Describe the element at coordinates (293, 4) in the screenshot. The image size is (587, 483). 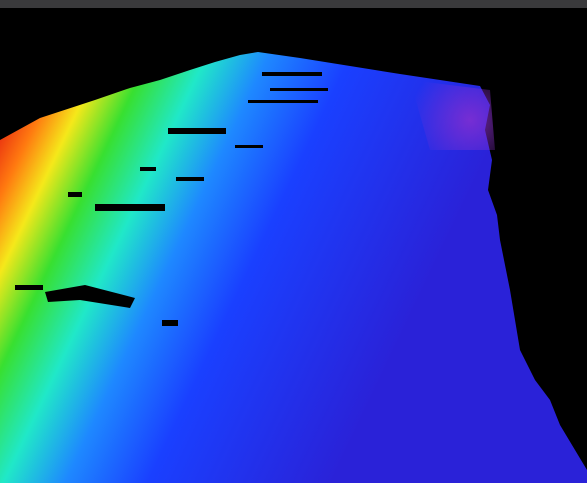
I see `top-bar` at that location.